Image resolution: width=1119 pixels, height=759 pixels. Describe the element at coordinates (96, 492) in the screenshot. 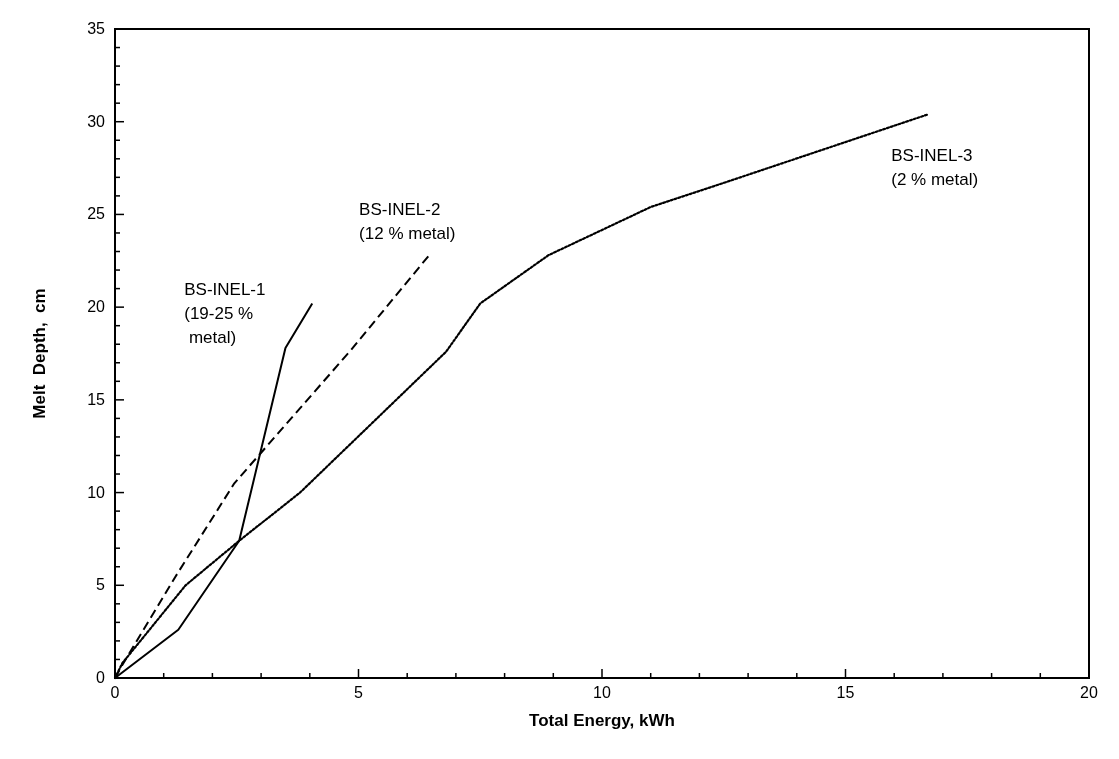

I see `y-tick-label: 10` at that location.